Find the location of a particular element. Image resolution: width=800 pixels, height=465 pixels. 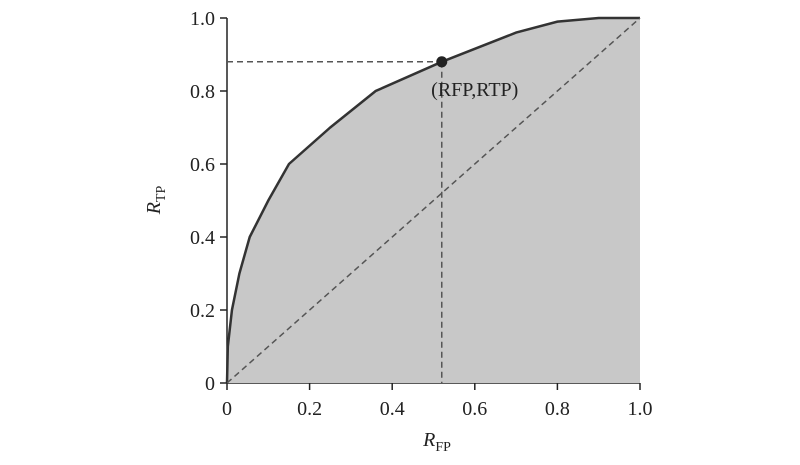

y-axis-label: RTP is located at coordinates (156, 201).